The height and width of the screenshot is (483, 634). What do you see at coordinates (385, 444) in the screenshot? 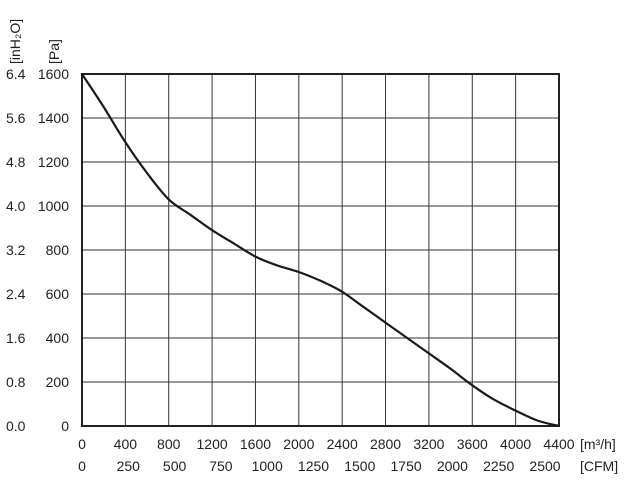
I see `x-tick-label-m3h: 2800` at bounding box center [385, 444].